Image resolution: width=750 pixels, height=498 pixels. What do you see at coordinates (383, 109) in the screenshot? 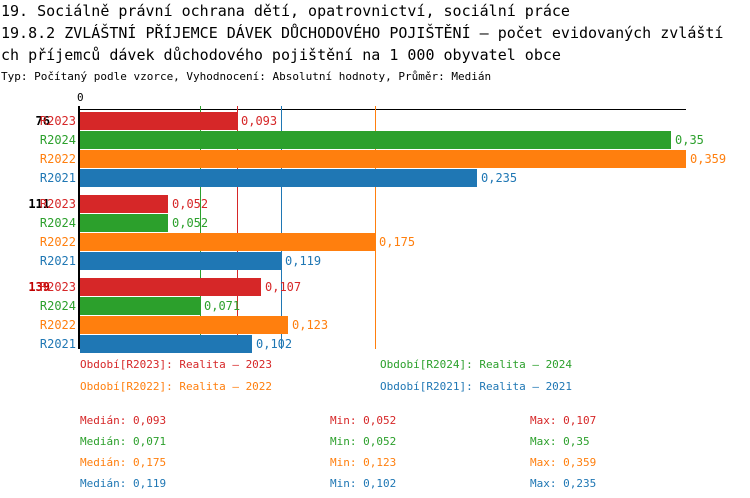
I see `axis-top-line` at bounding box center [383, 109].